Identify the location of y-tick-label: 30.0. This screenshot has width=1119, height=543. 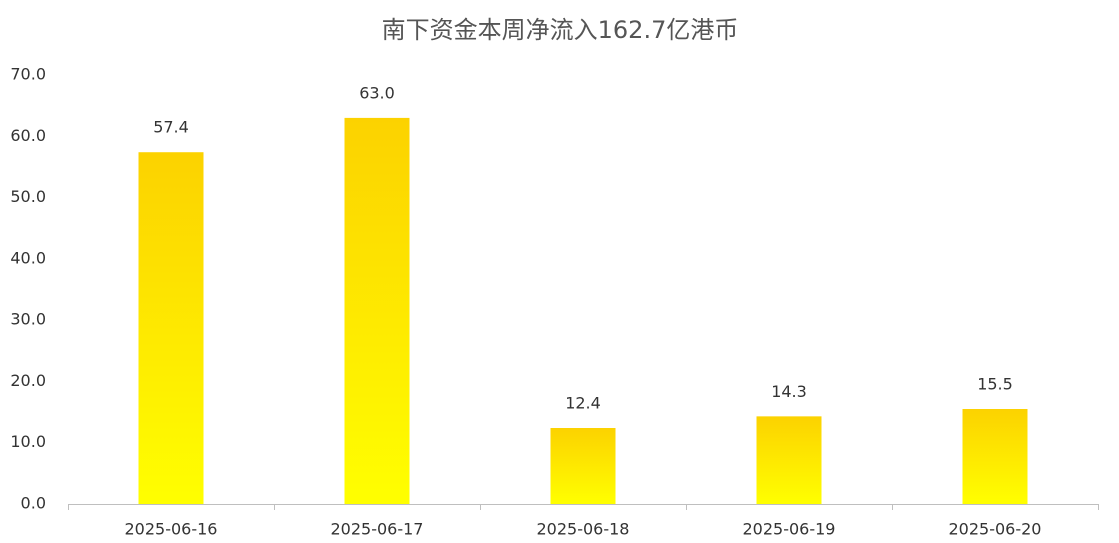
(28, 319).